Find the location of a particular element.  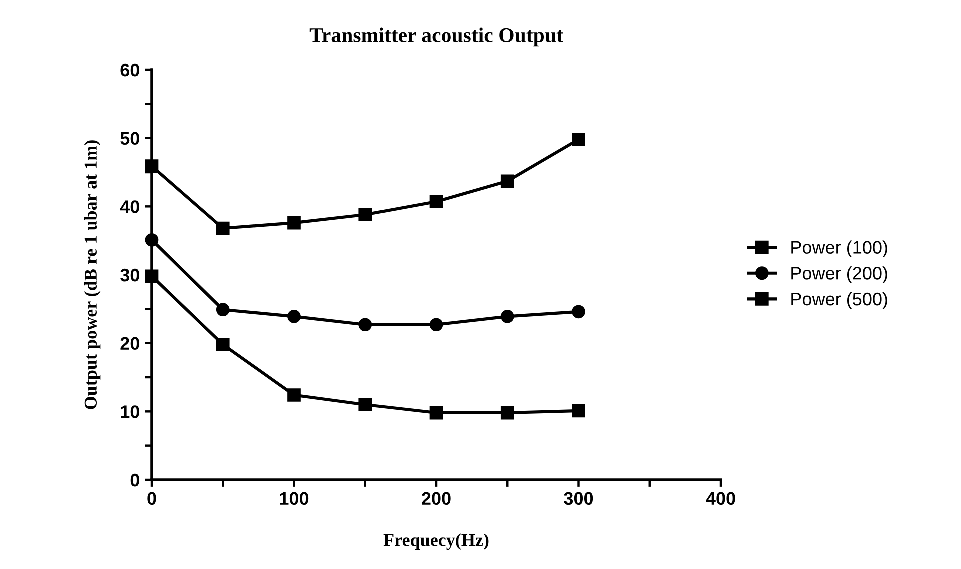

x-tick-label: 200 is located at coordinates (436, 499).